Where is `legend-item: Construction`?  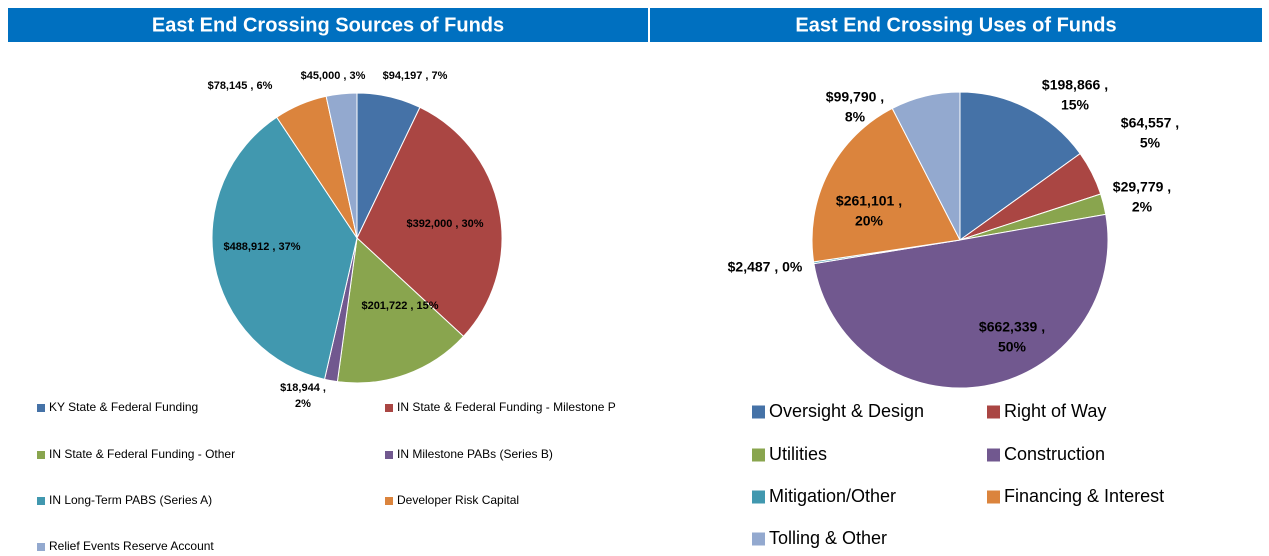
legend-item: Construction is located at coordinates (1046, 454).